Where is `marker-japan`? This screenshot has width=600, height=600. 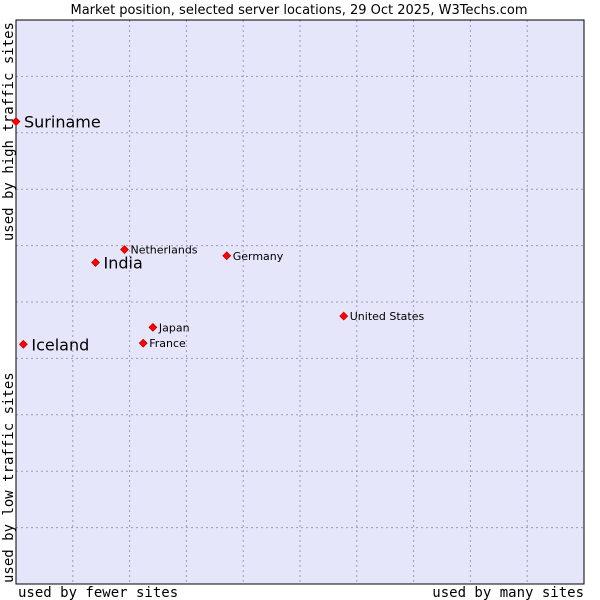 marker-japan is located at coordinates (153, 327).